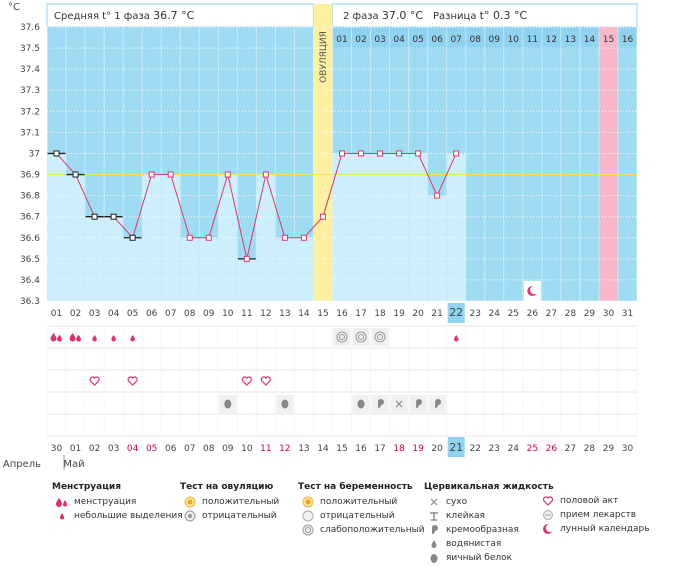 The image size is (675, 587). What do you see at coordinates (30, 70) in the screenshot?
I see `y-tick-label: 37.4` at bounding box center [30, 70].